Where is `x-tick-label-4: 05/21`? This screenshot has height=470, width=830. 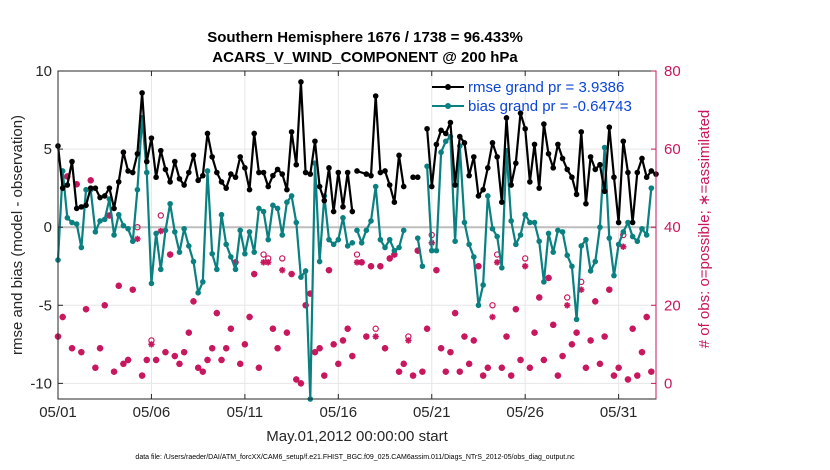
x-tick-label-4: 05/21 is located at coordinates (432, 412).